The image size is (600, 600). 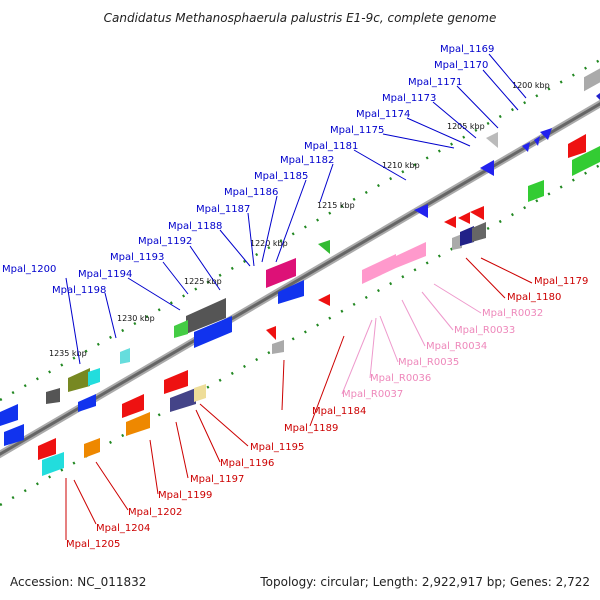 I want to click on gene-label: Mpal_1198, so click(x=79, y=290).